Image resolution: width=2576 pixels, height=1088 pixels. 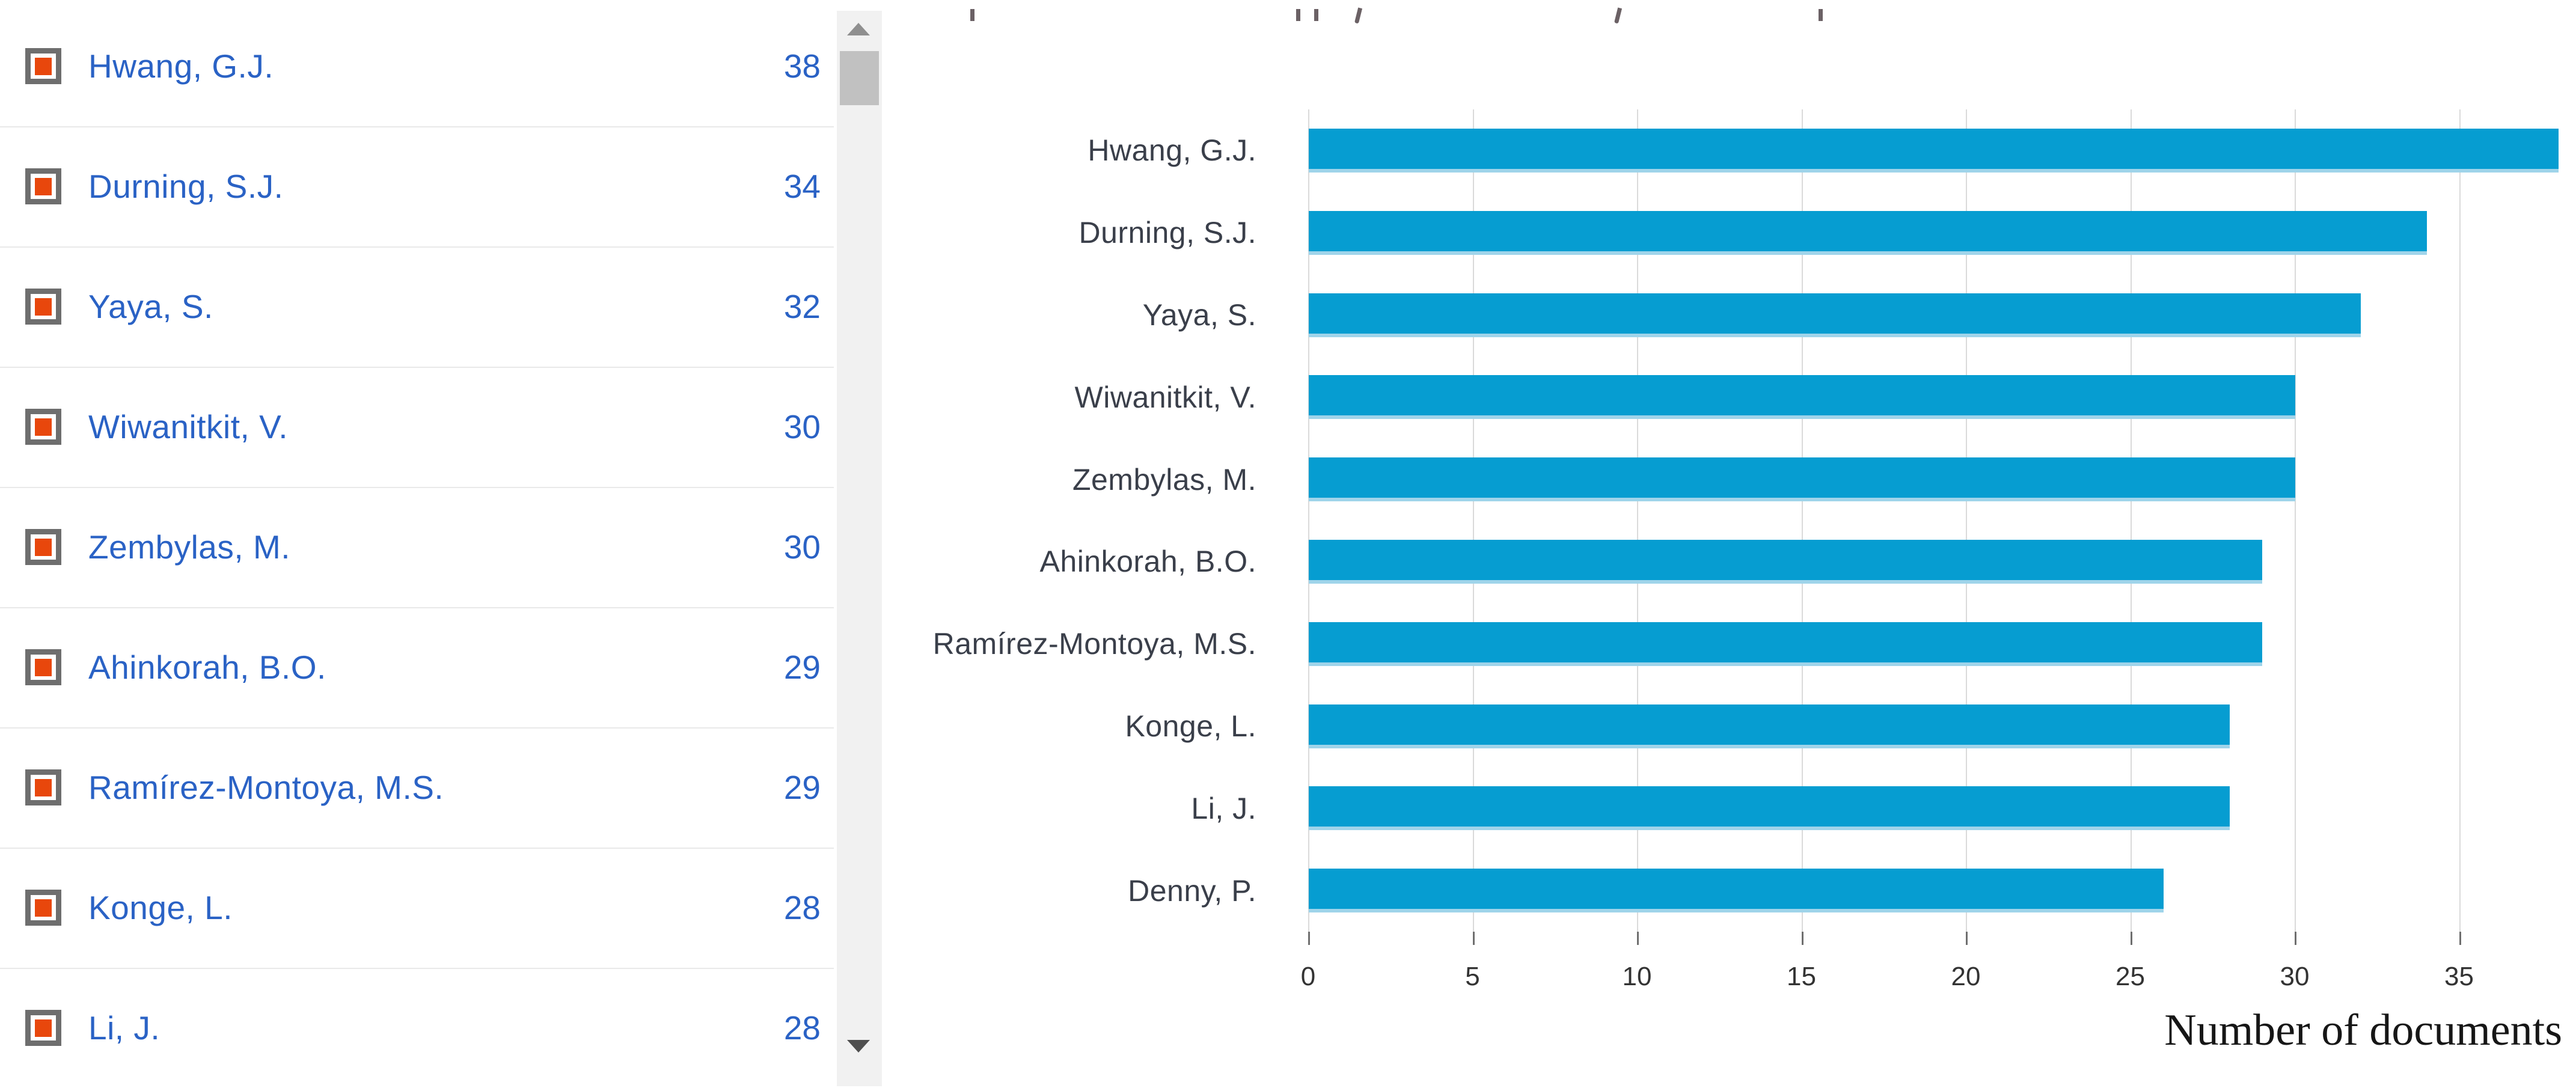 What do you see at coordinates (859, 548) in the screenshot?
I see `author-list-scrollbar` at bounding box center [859, 548].